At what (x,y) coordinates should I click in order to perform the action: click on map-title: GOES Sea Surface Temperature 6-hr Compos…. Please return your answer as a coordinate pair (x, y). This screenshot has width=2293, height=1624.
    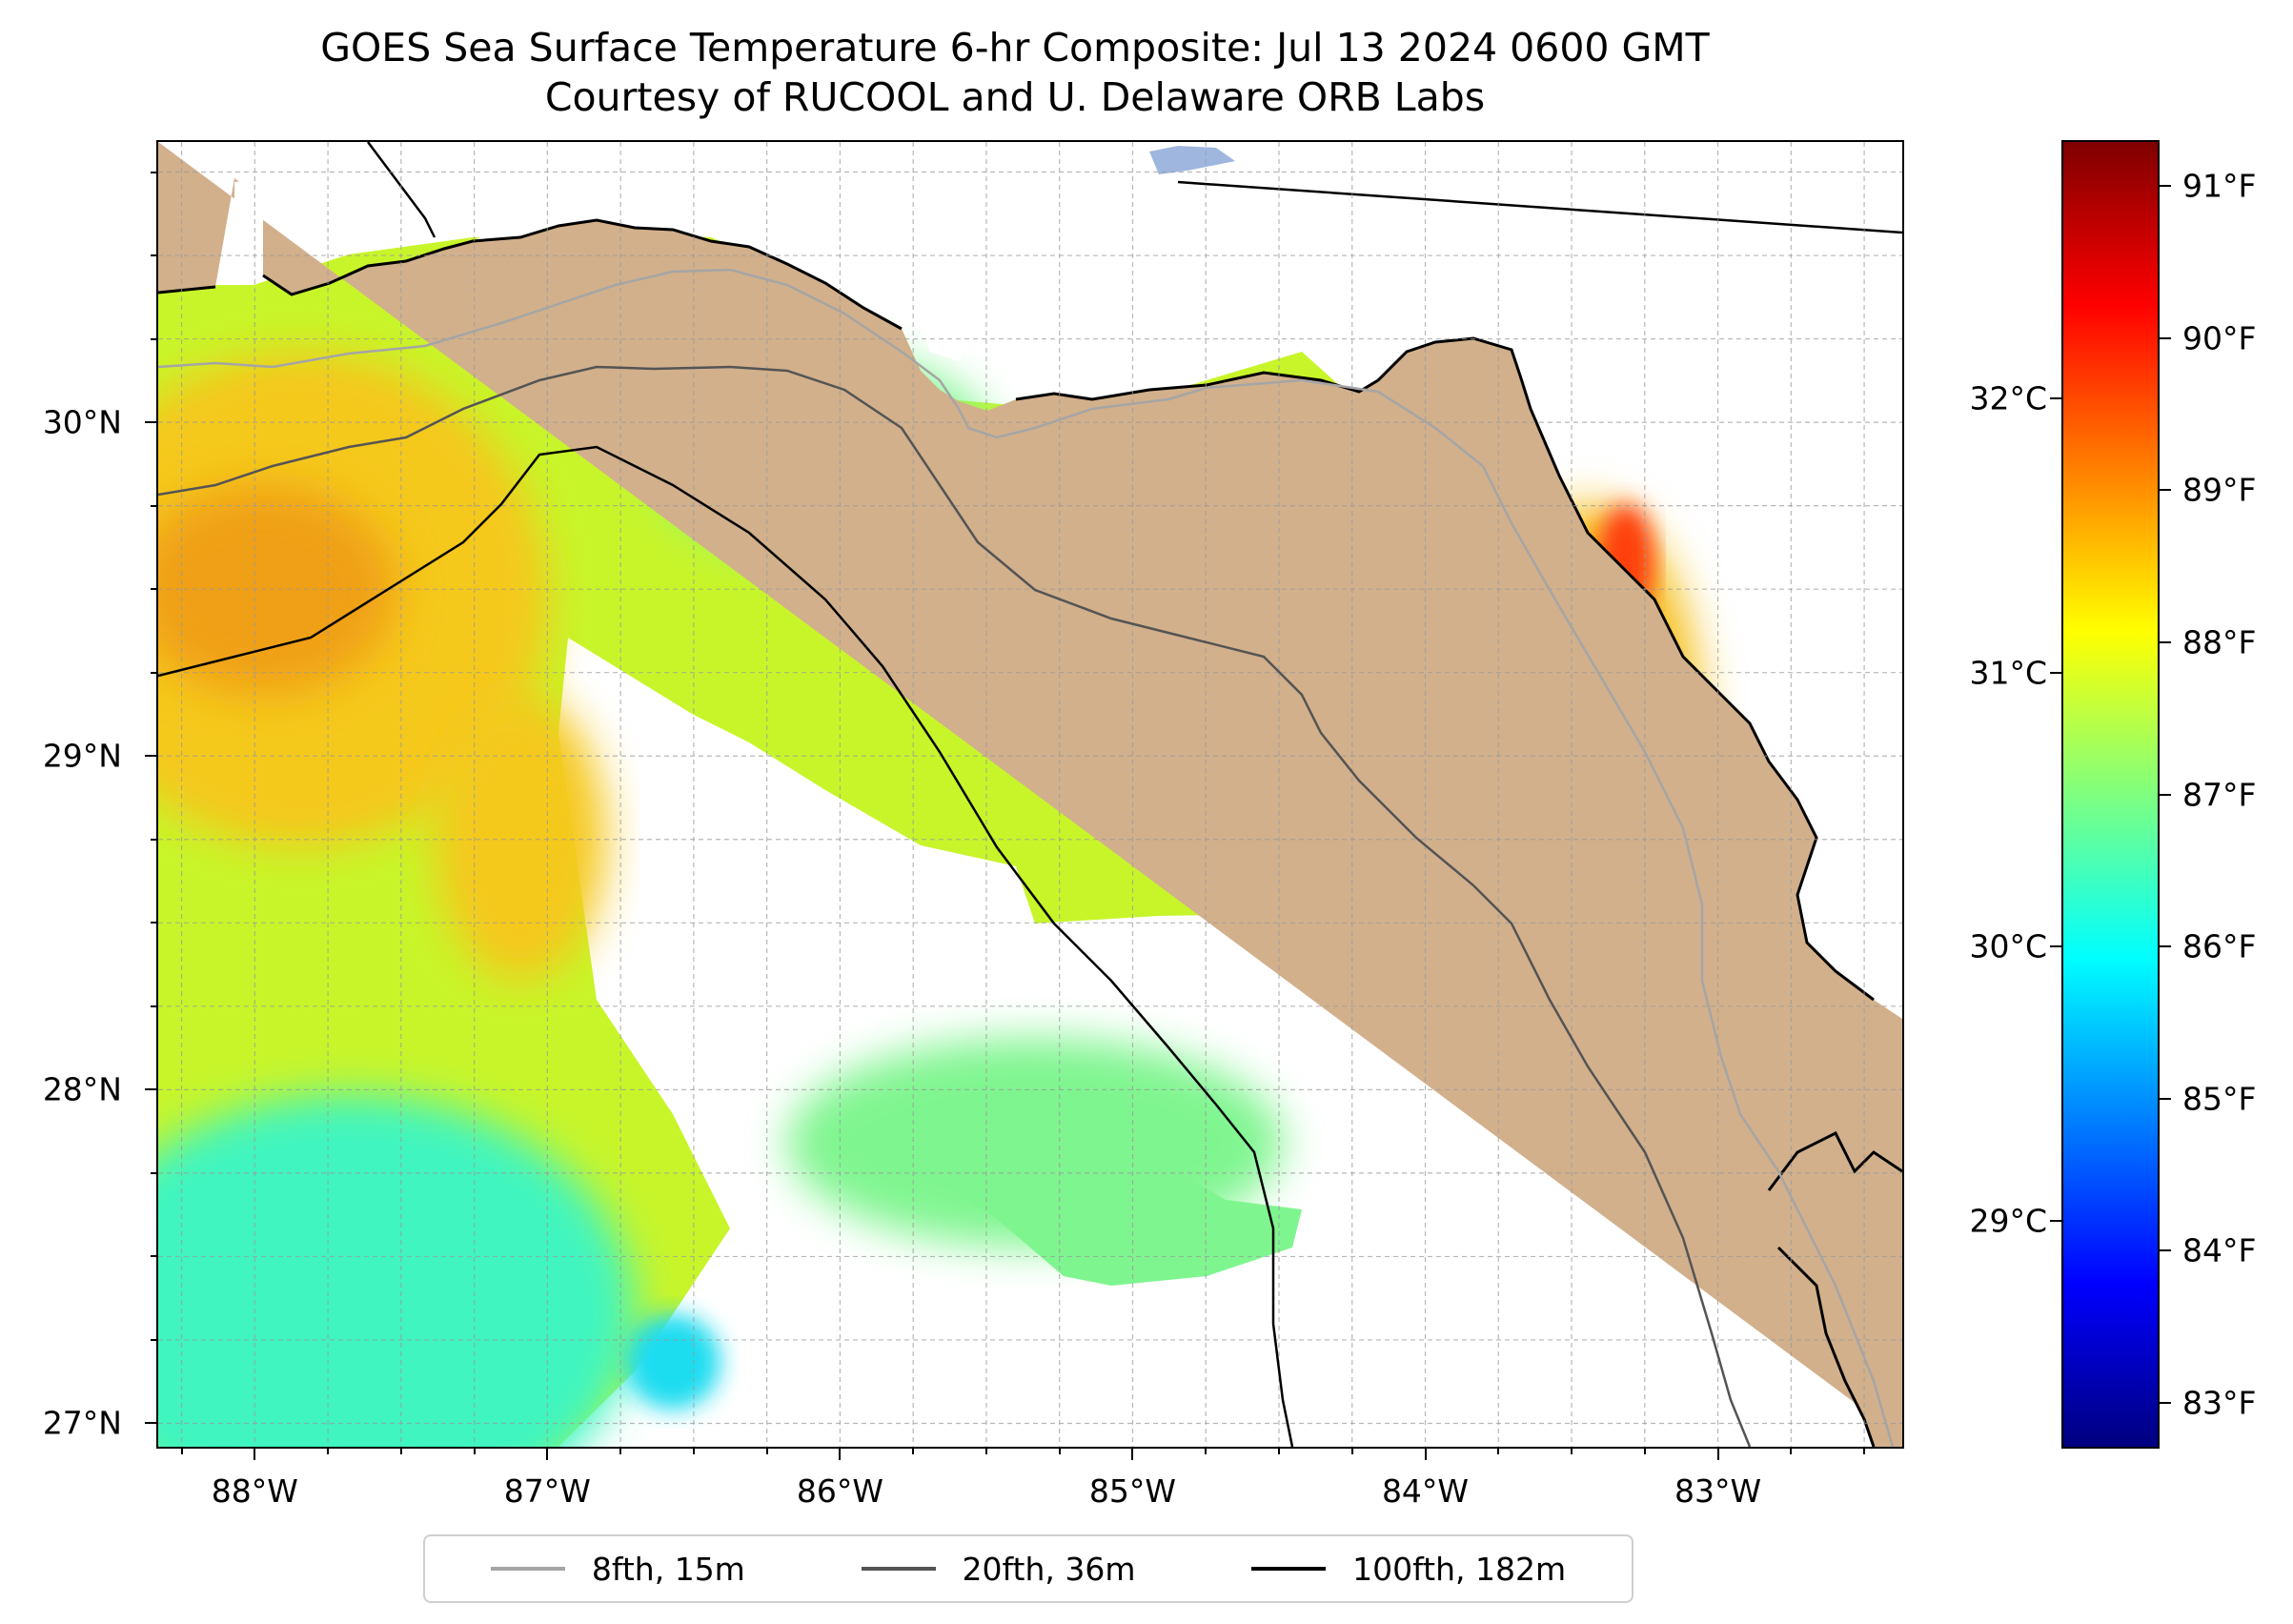
    Looking at the image, I should click on (1015, 48).